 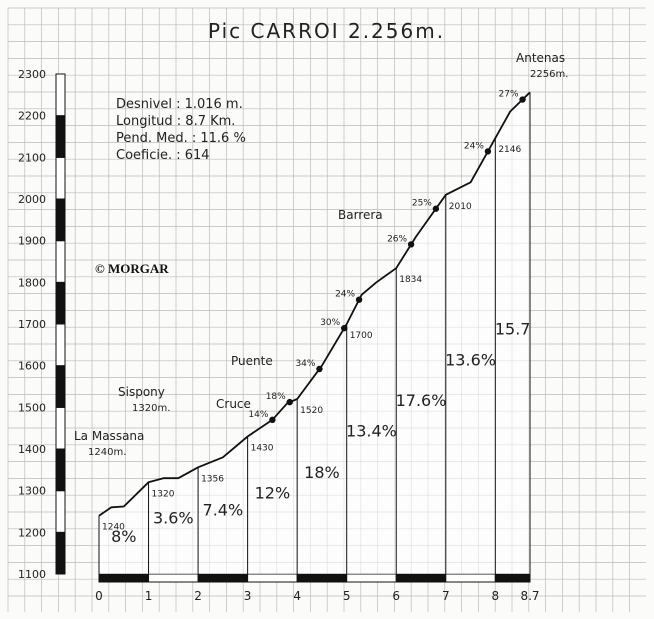 I want to click on segment-gradient-label: 15.7, so click(x=513, y=328).